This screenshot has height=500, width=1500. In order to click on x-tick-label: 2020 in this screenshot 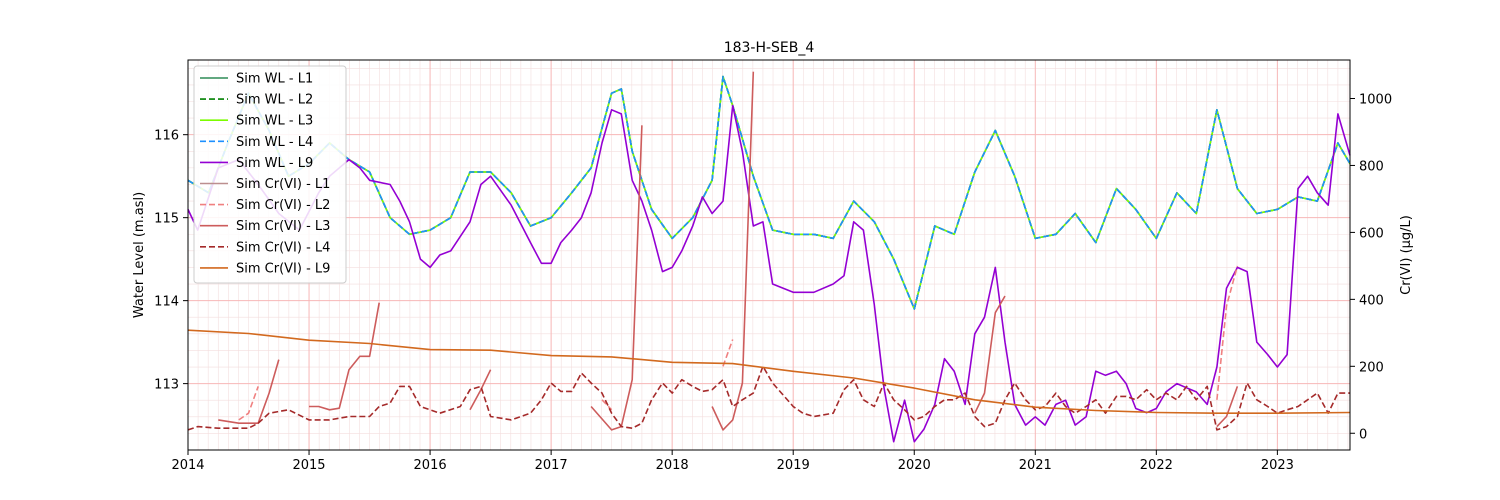, I will do `click(914, 465)`.